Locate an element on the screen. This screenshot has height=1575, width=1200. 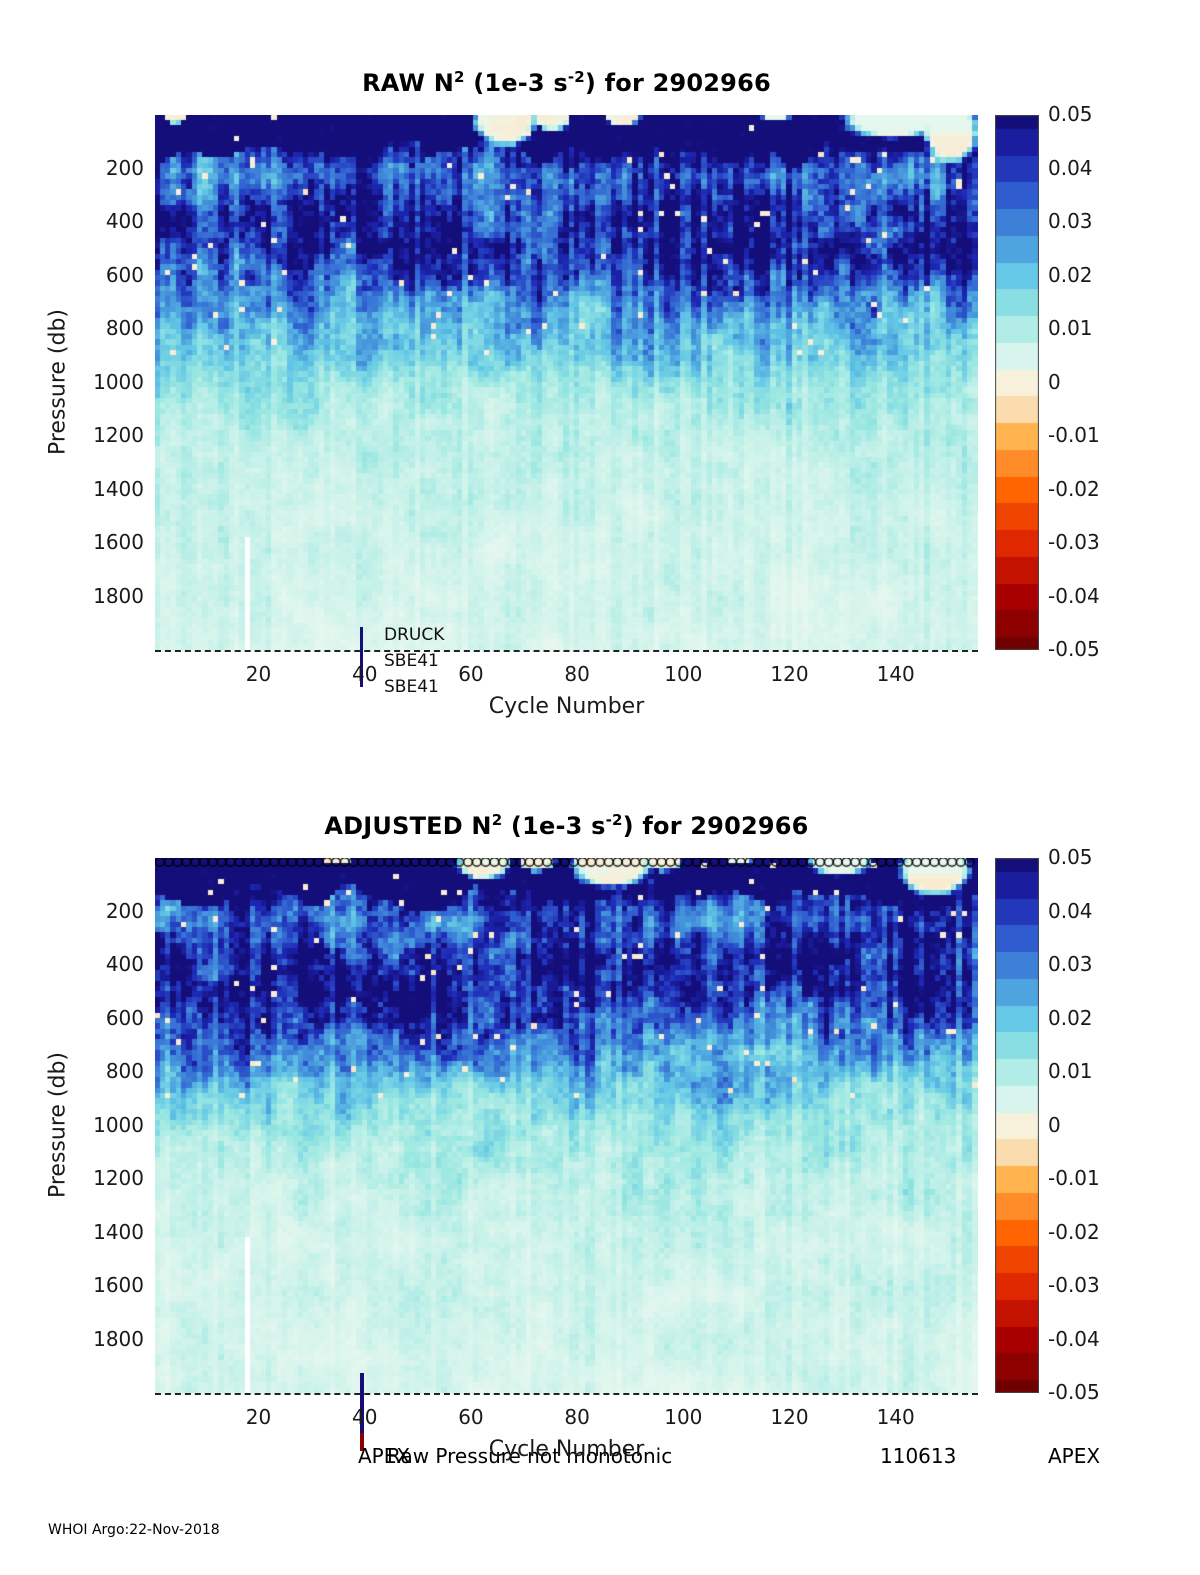
annotation-apex-right: APEX is located at coordinates (1074, 1456).